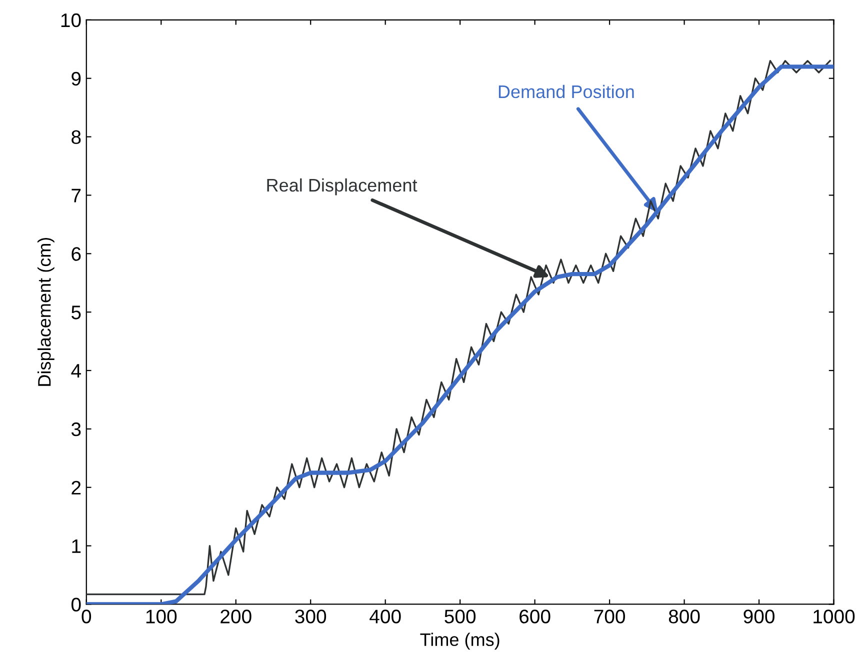 Image resolution: width=864 pixels, height=664 pixels. I want to click on y-tick-label: 7, so click(76, 195).